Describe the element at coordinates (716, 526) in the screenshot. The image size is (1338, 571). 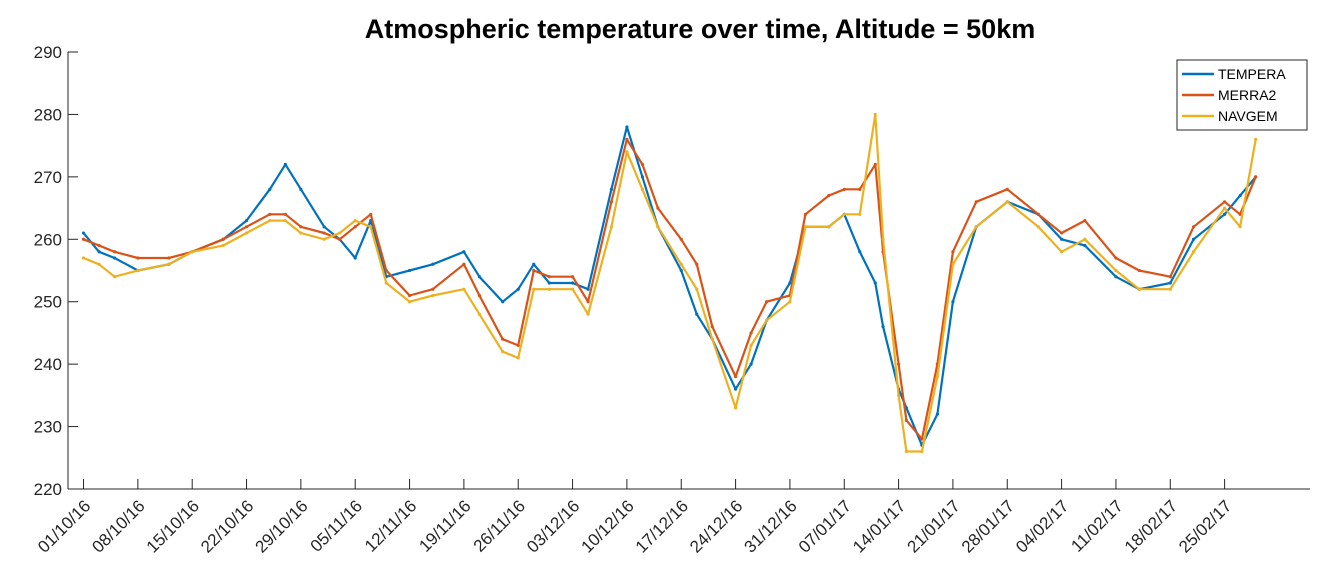
I see `x-tick-label: 24/12/16` at that location.